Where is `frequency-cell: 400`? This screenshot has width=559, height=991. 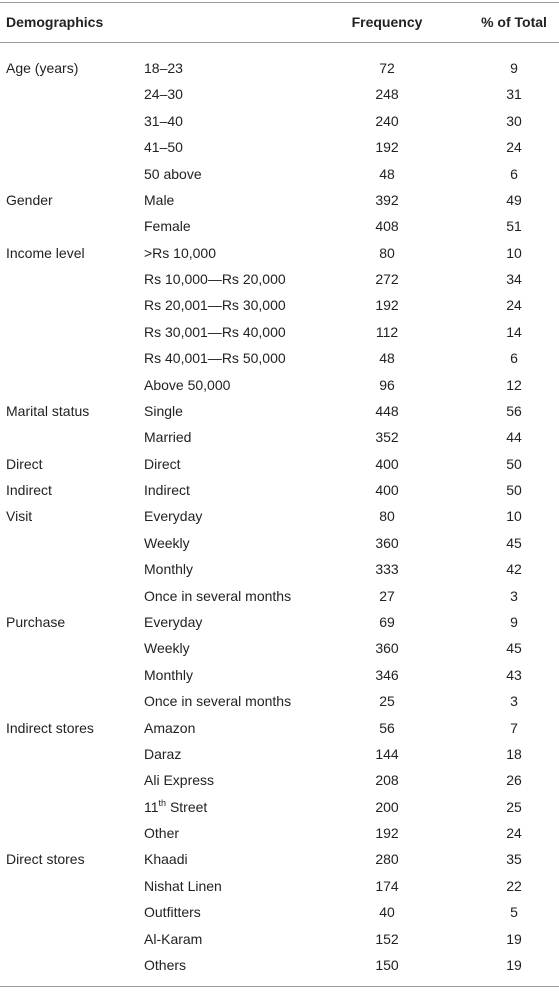 frequency-cell: 400 is located at coordinates (387, 490).